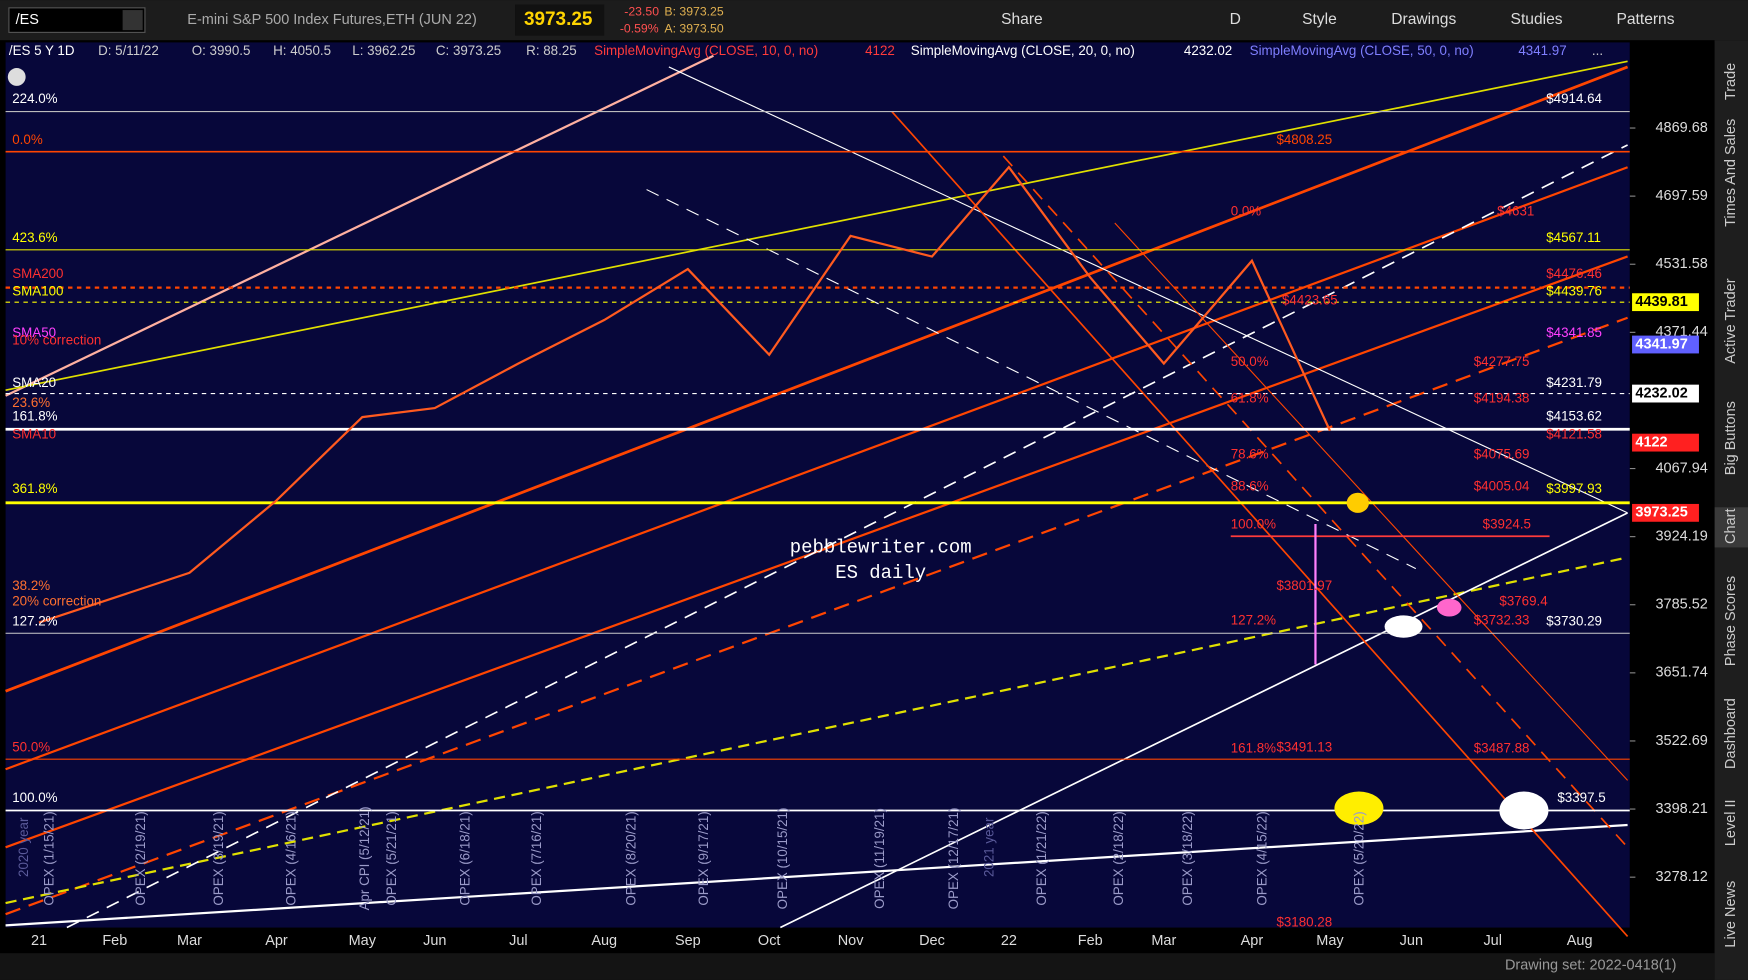 This screenshot has height=980, width=1748. I want to click on level-label: 127.2%, so click(34, 621).